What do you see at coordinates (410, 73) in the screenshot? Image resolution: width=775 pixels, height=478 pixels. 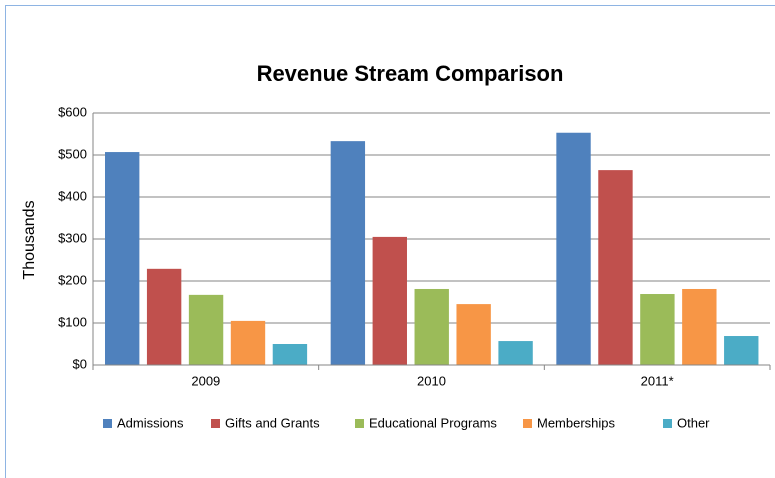 I see `chart-title: Revenue Stream Comparison` at bounding box center [410, 73].